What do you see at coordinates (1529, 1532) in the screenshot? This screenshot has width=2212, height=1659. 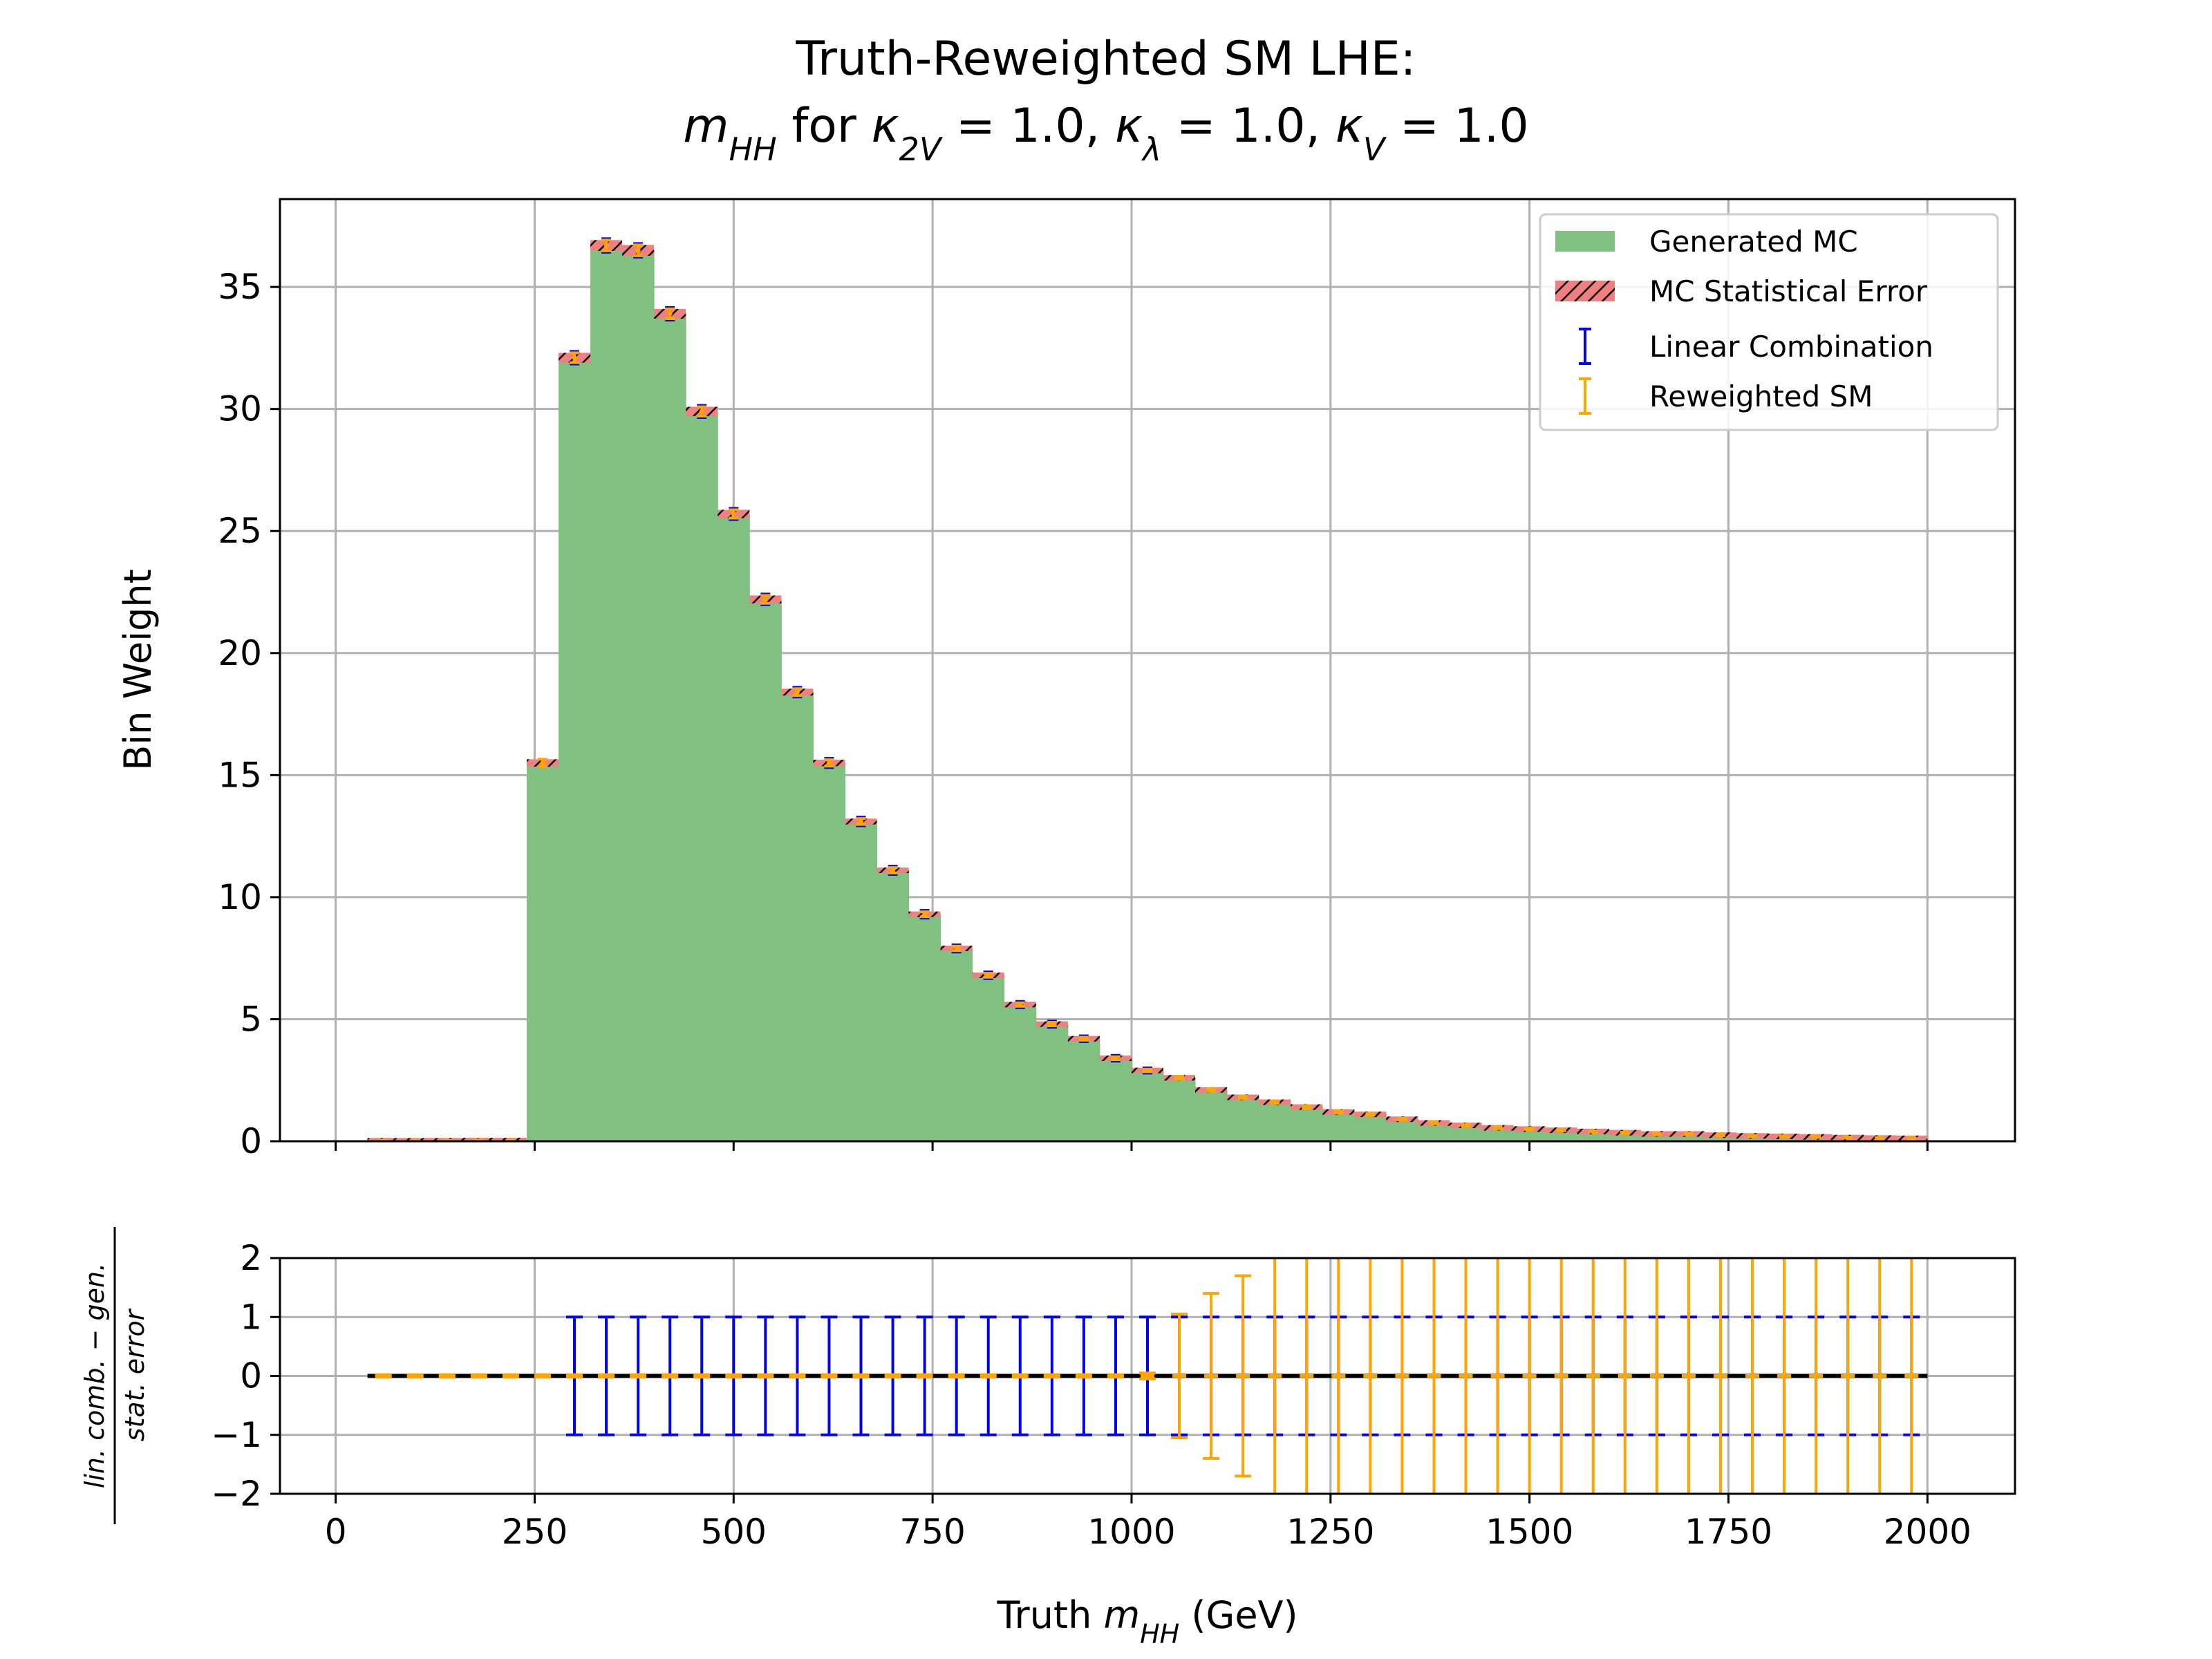 I see `x-tick-label: 1500` at bounding box center [1529, 1532].